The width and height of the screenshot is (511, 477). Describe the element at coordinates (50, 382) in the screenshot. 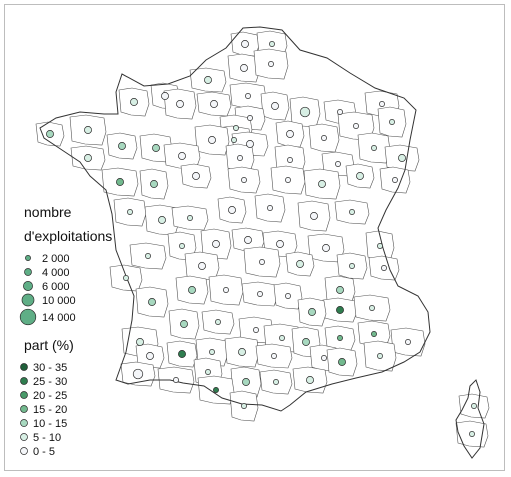

I see `legend-color-label: 25 - 30` at that location.